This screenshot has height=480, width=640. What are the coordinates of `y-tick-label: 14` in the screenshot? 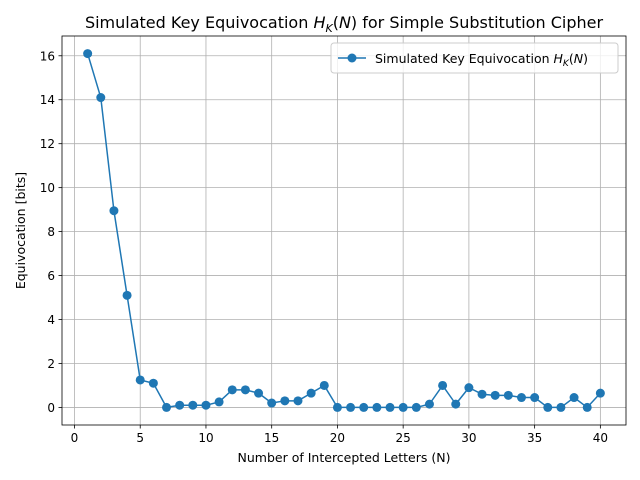 It's located at (47, 100).